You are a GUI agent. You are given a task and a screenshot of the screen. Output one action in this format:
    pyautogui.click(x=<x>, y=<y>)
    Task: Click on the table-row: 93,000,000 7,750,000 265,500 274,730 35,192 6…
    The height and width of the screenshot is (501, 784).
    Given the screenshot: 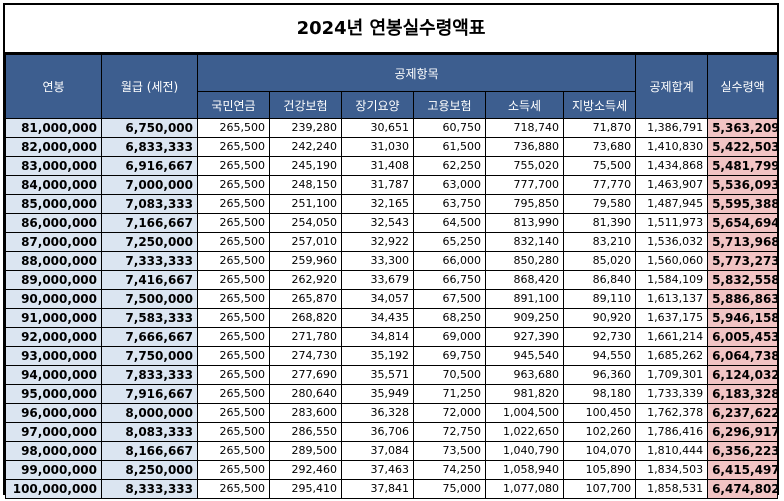 What is the action you would take?
    pyautogui.click(x=392, y=356)
    